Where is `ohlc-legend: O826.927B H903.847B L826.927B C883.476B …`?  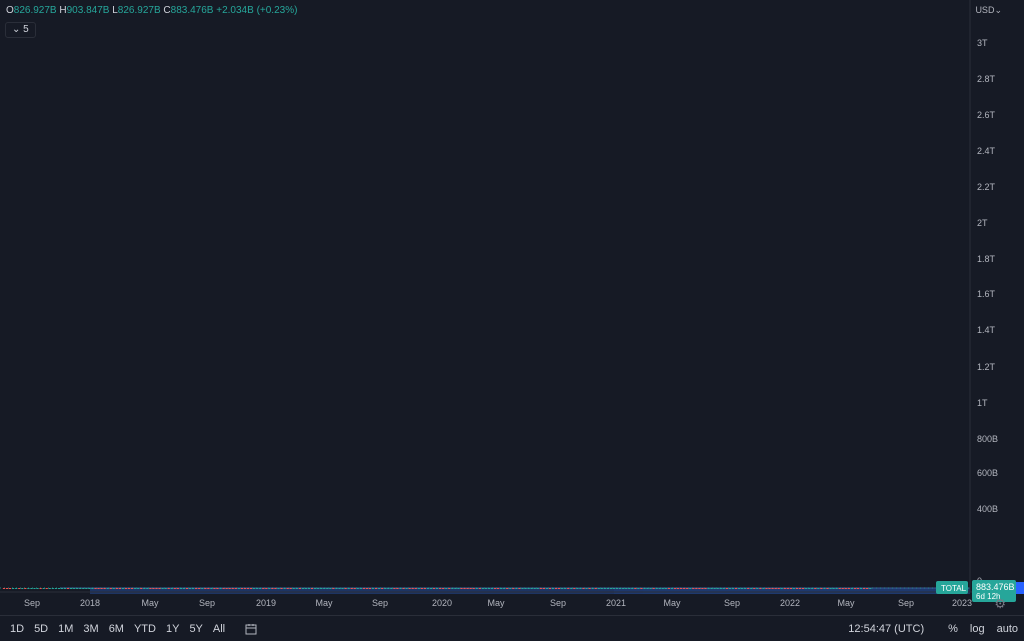 ohlc-legend: O826.927B H903.847B L826.927B C883.476B … is located at coordinates (151, 10).